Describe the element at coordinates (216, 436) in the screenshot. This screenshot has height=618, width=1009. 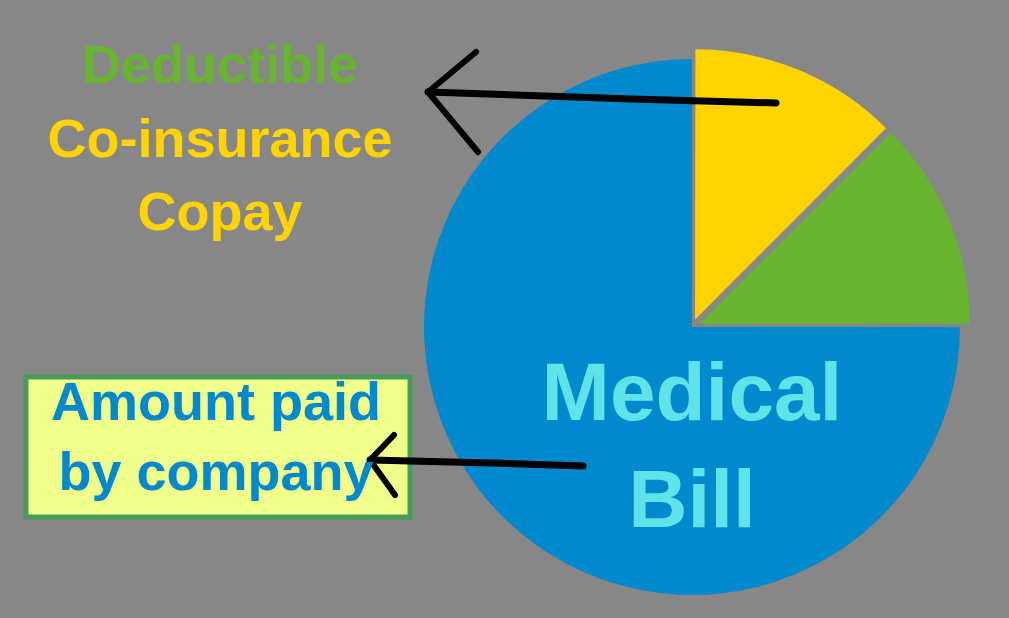
I see `slice-label: Amount paid by company` at that location.